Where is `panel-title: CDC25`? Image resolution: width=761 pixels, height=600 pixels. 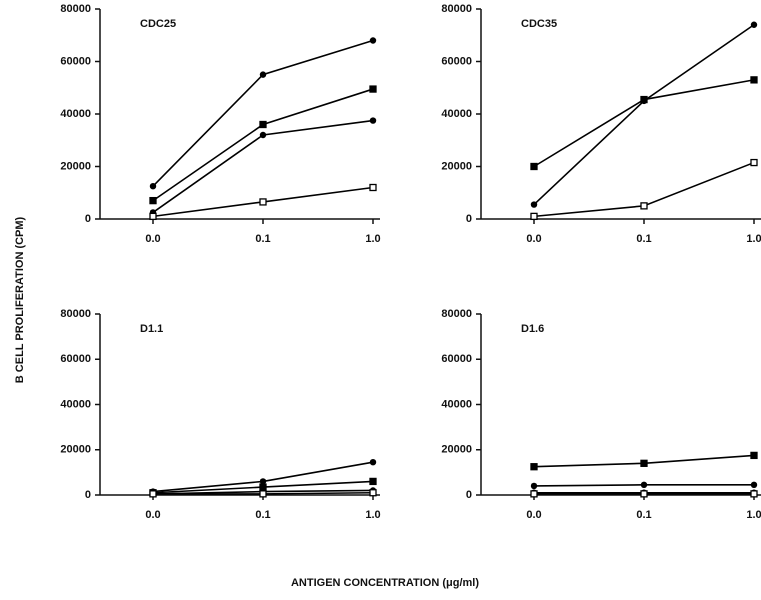
panel-title: CDC25 is located at coordinates (158, 24).